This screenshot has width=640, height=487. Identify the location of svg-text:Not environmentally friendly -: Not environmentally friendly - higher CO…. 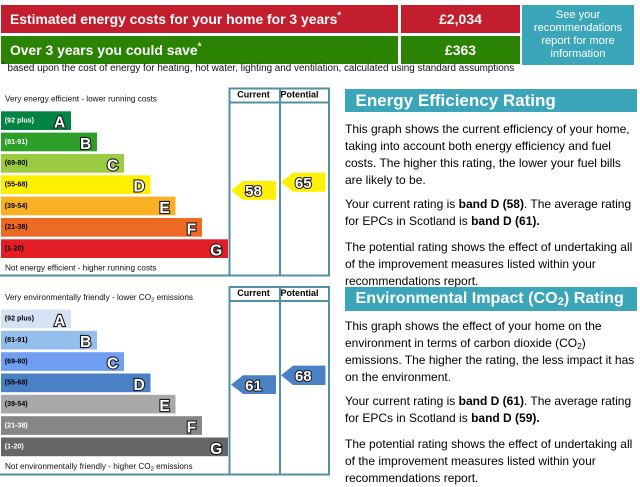
(99, 467).